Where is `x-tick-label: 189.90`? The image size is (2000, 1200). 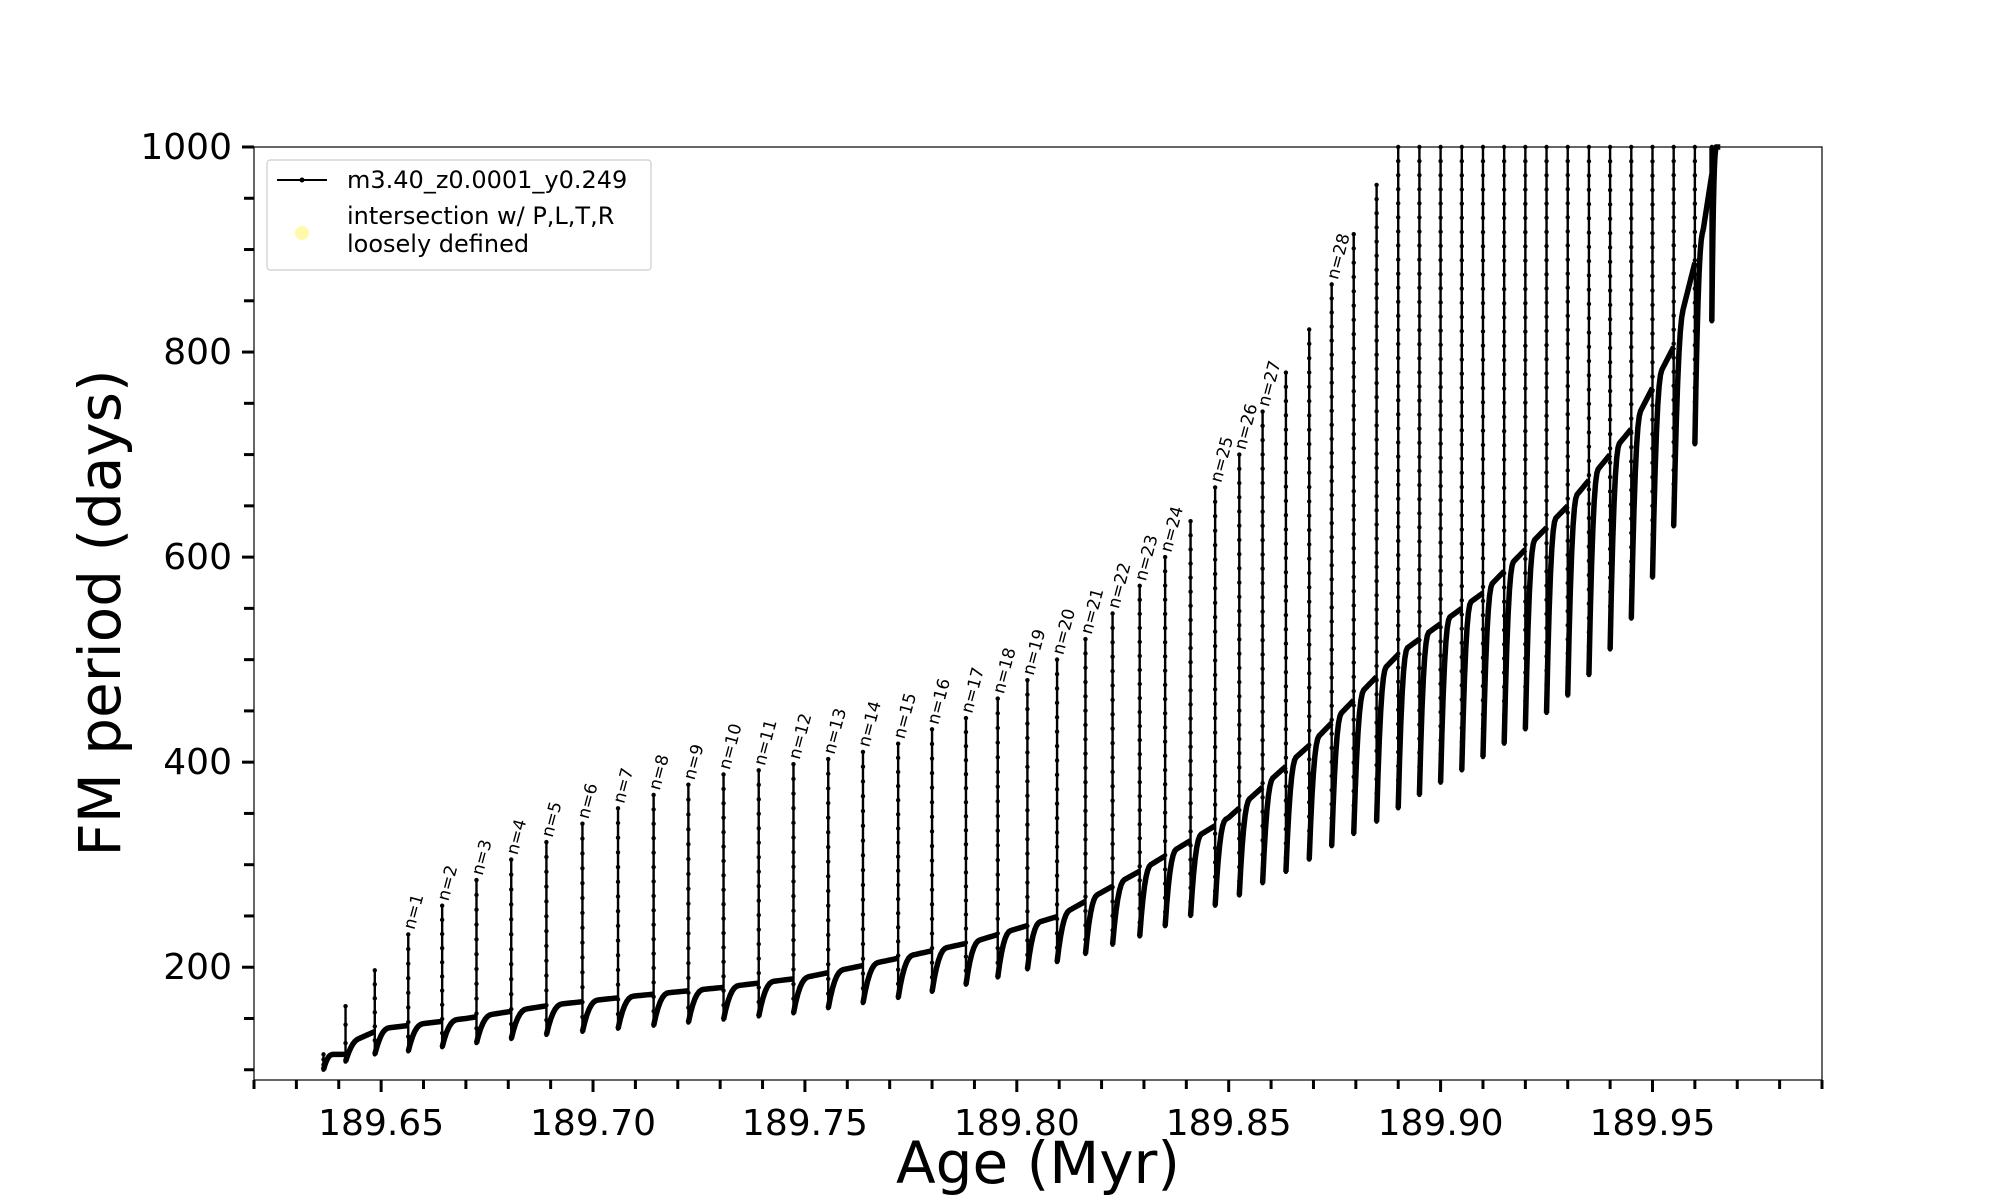 x-tick-label: 189.90 is located at coordinates (1441, 1123).